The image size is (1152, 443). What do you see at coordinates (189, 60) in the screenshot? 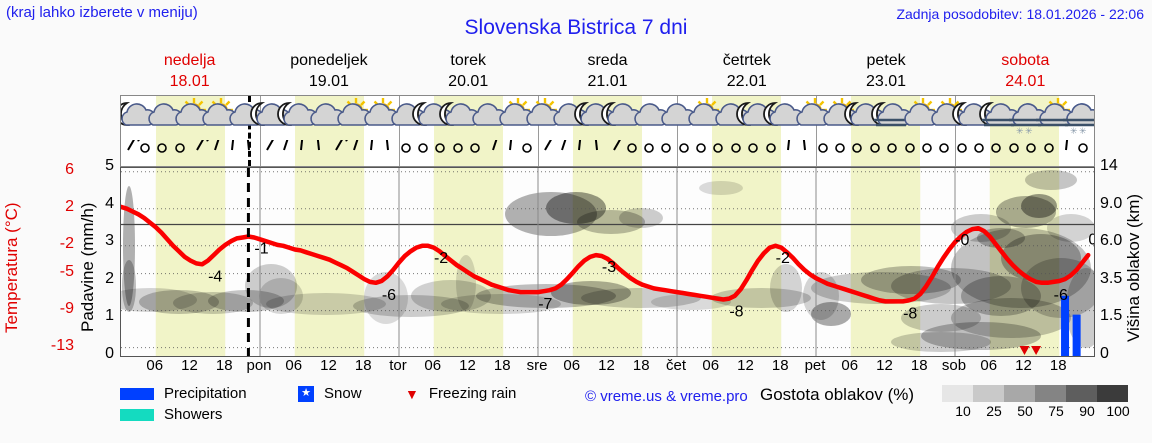
I see `day-name: nedelja` at bounding box center [189, 60].